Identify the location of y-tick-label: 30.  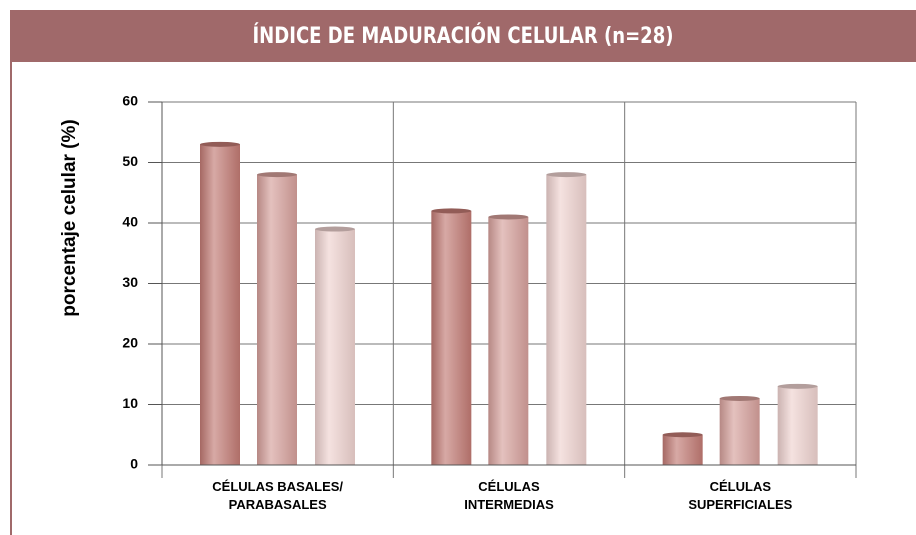
(130, 282).